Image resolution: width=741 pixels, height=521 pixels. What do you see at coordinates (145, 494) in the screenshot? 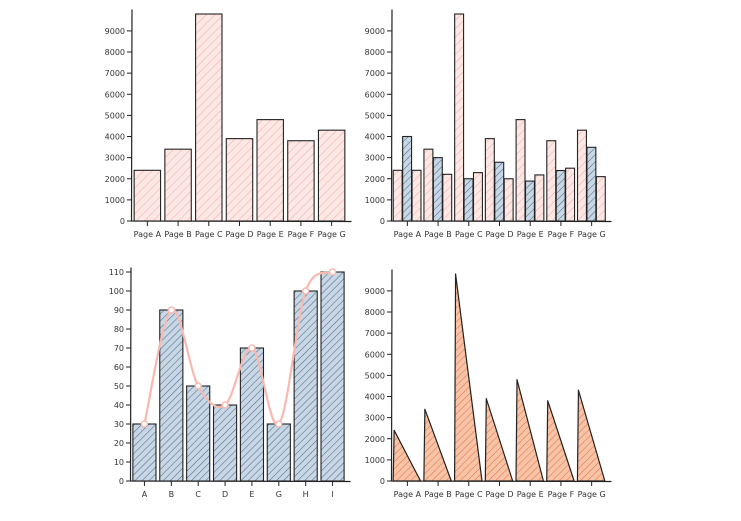
I see `x-tick-label: A` at bounding box center [145, 494].